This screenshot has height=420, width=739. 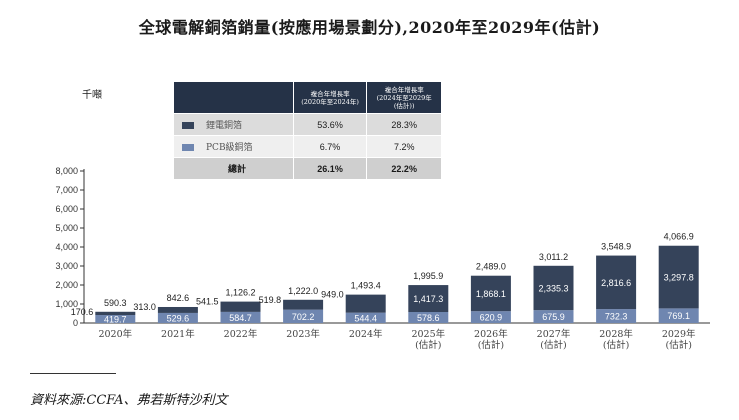 What do you see at coordinates (66, 190) in the screenshot?
I see `y-tick-label: 7,000` at bounding box center [66, 190].